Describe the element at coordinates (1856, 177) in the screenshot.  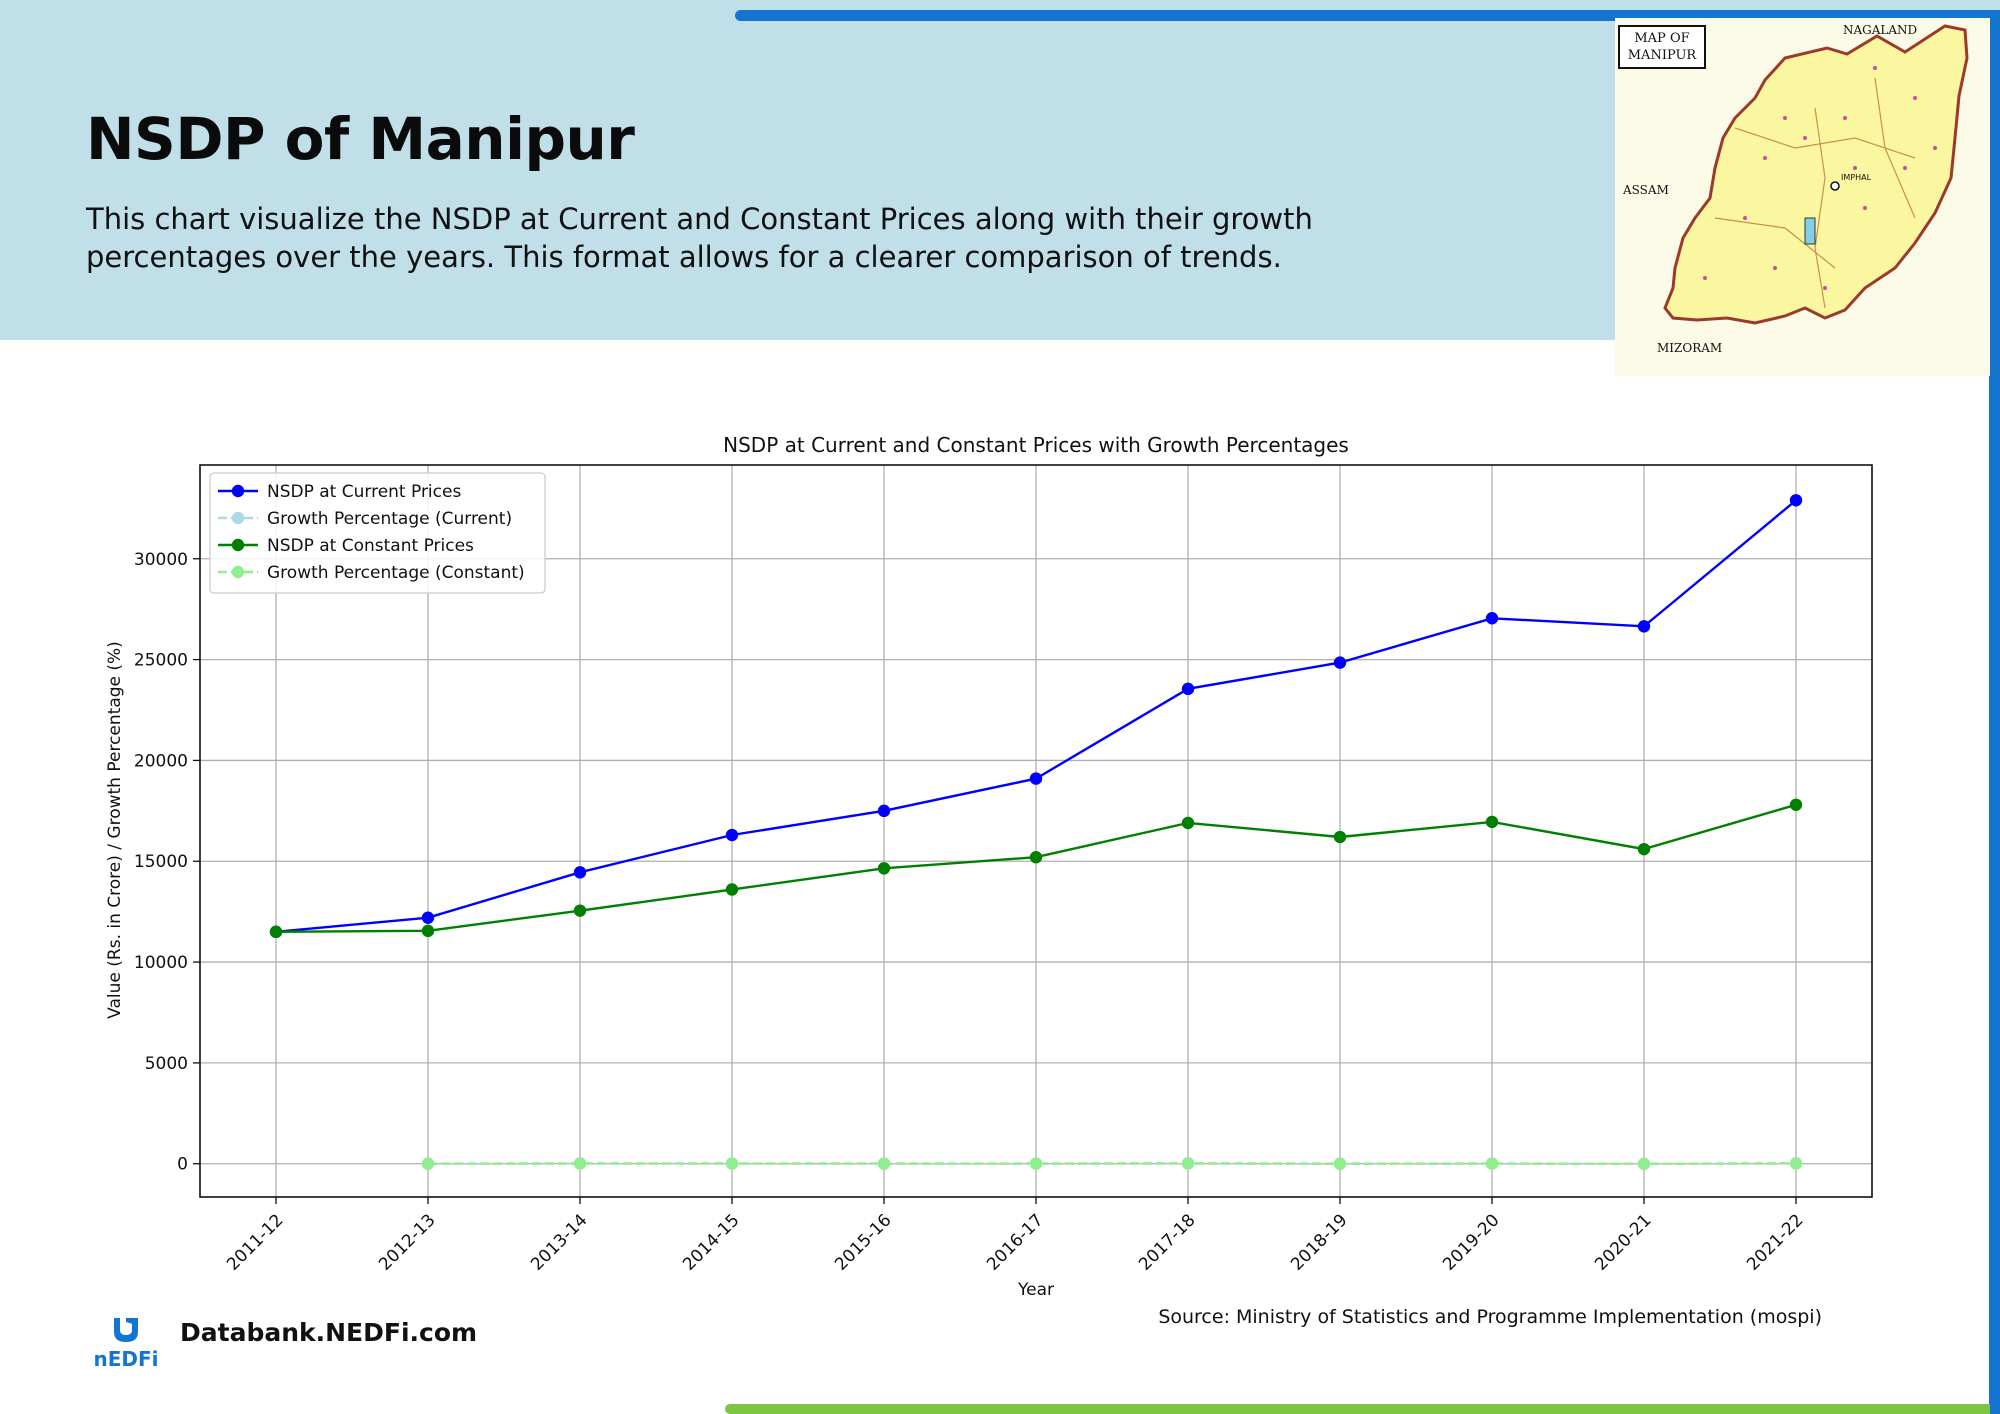
I see `map-capital-label: IMPHAL` at that location.